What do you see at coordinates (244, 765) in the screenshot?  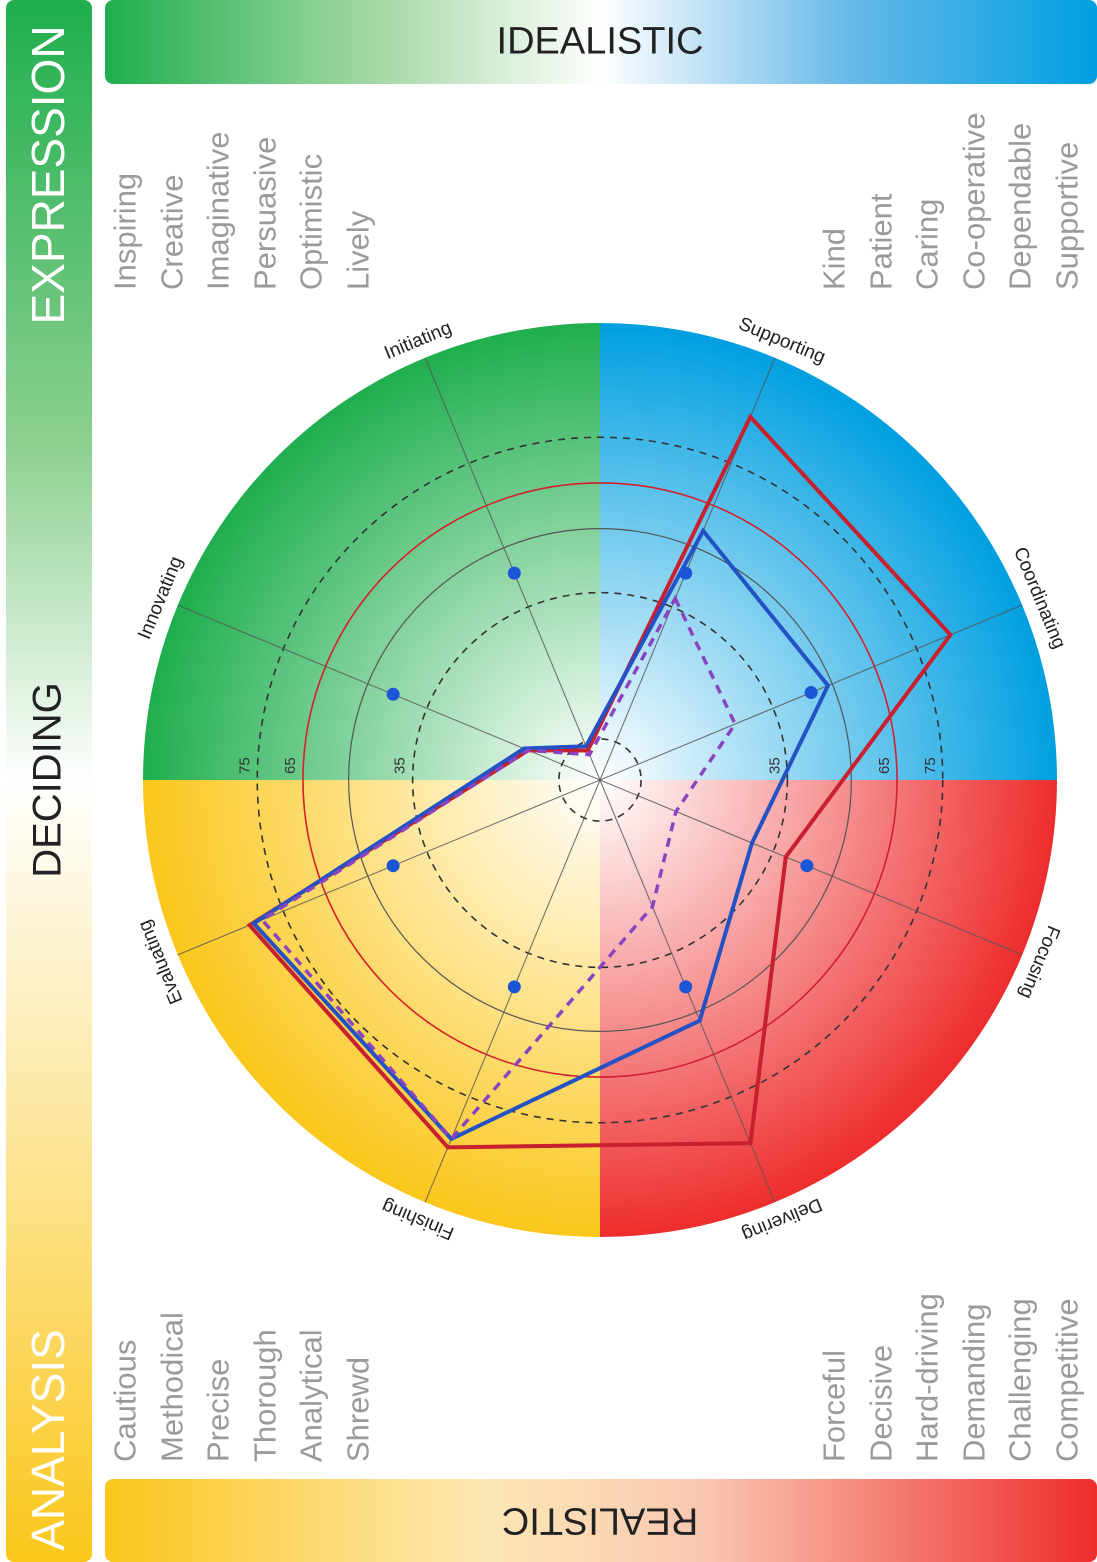 I see `ringlabel-left: 75` at bounding box center [244, 765].